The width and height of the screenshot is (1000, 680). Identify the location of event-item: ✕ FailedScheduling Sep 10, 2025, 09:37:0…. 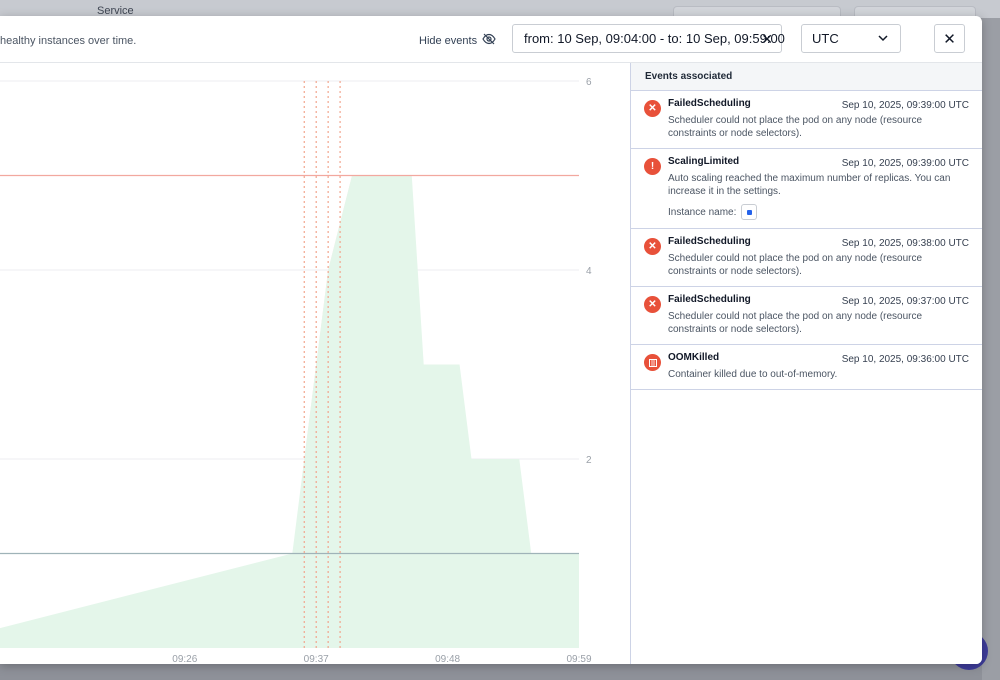
(806, 316).